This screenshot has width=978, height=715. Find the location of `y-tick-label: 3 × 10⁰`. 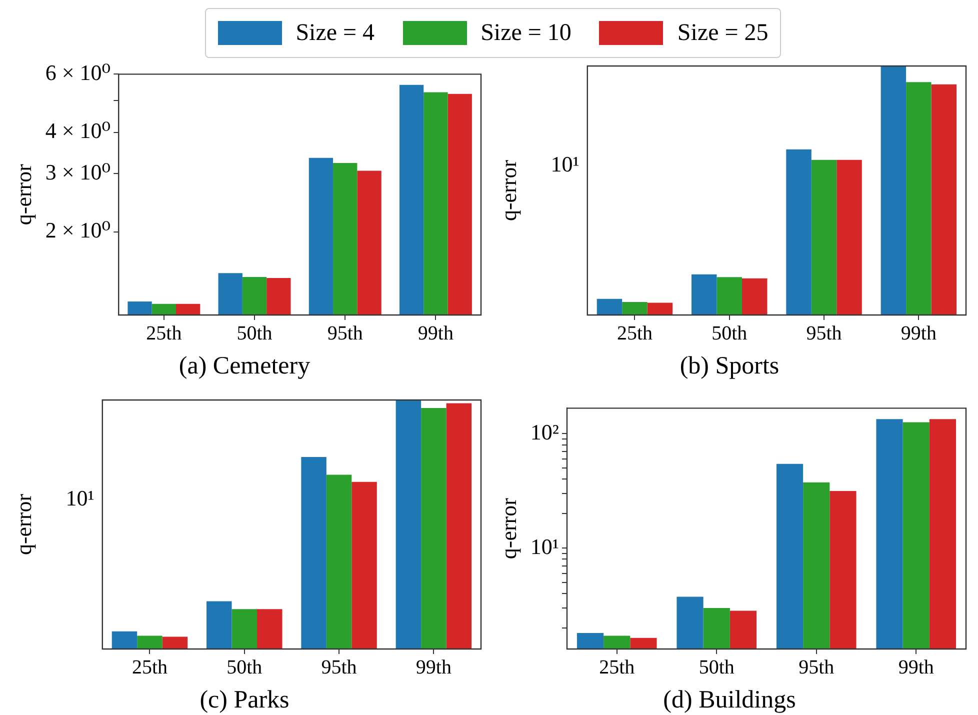

y-tick-label: 3 × 10⁰ is located at coordinates (78, 171).